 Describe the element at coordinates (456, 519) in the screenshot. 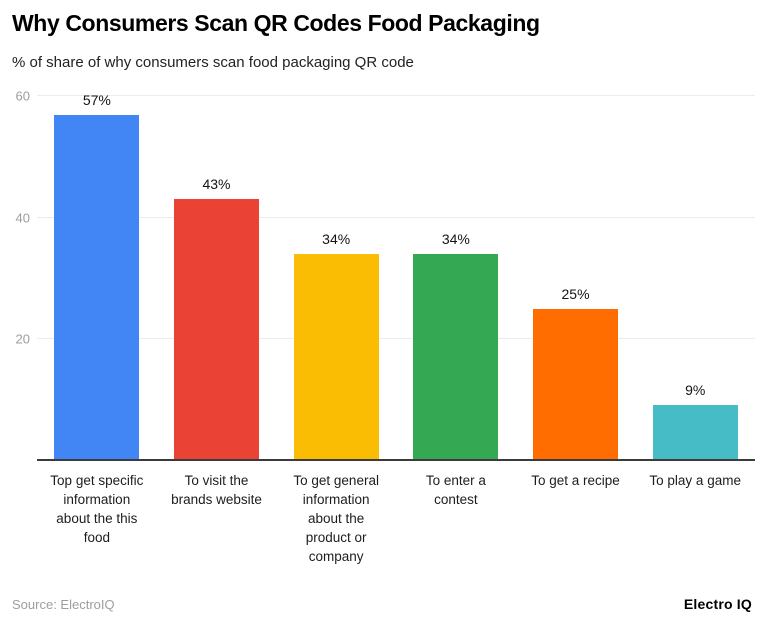

I see `x-category-cell: To enter a contest` at that location.